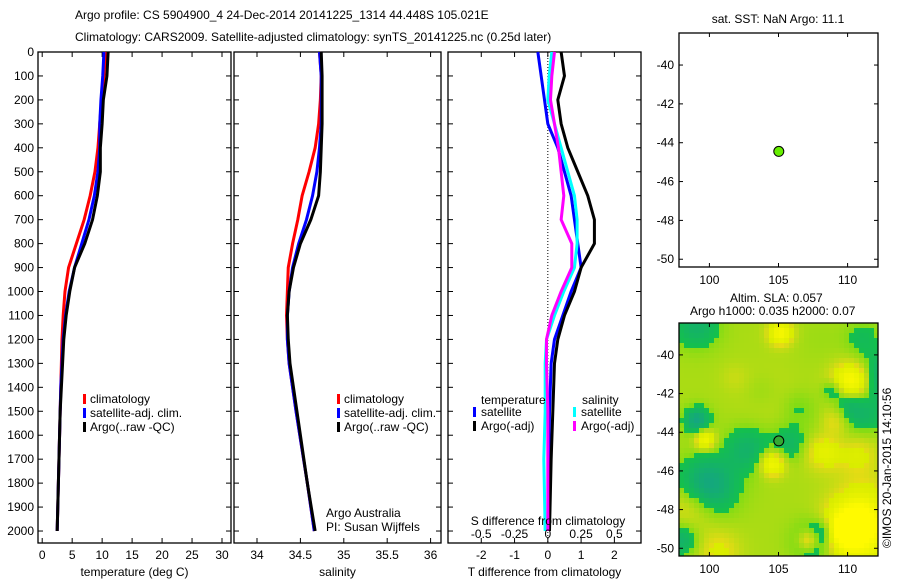  Describe the element at coordinates (507, 426) in the screenshot. I see `legend-label: Argo(-adj)` at that location.